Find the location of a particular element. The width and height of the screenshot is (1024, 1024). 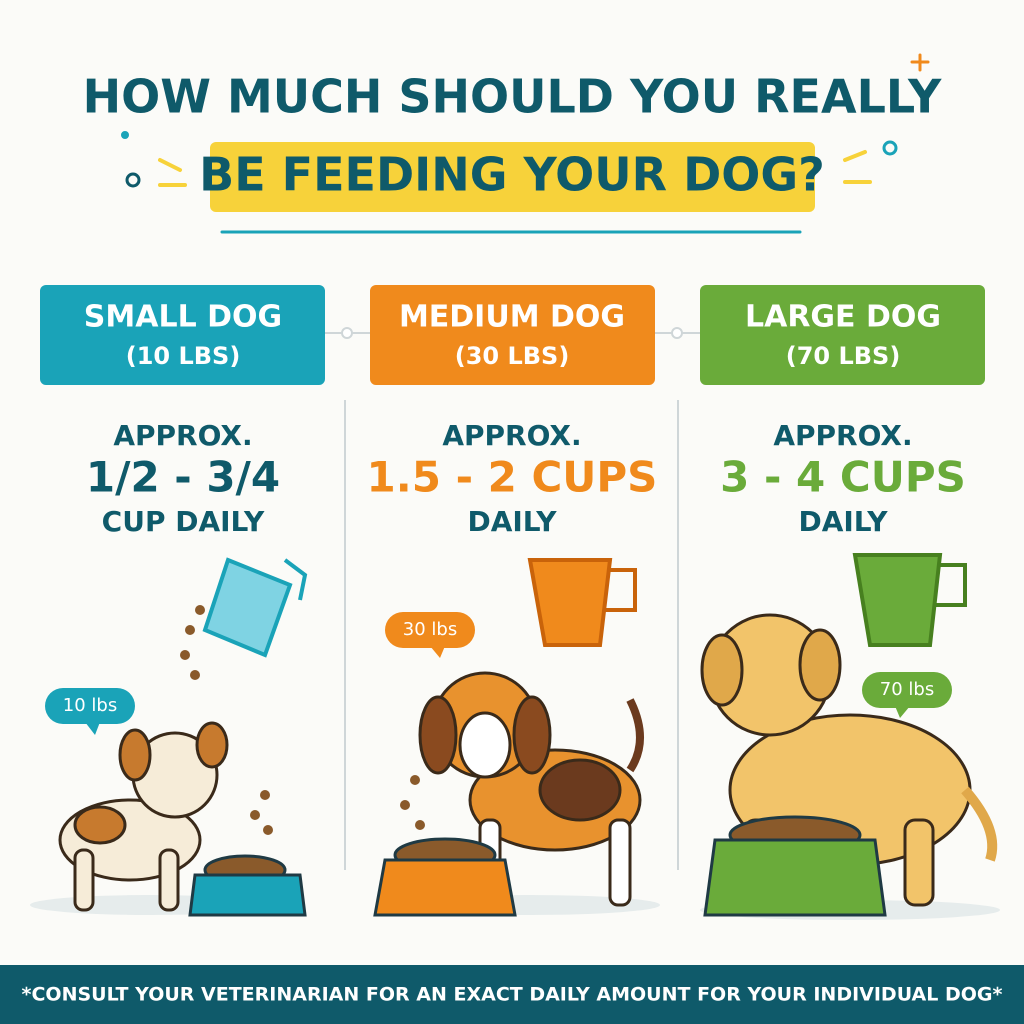

weight-label: (30 LBS) is located at coordinates (512, 356).